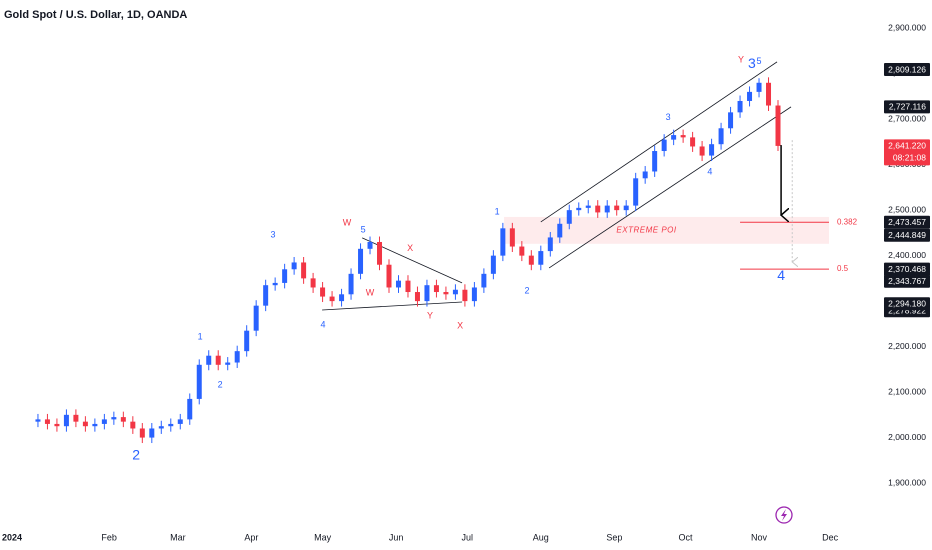  I want to click on x-tick-label: Feb, so click(109, 537).